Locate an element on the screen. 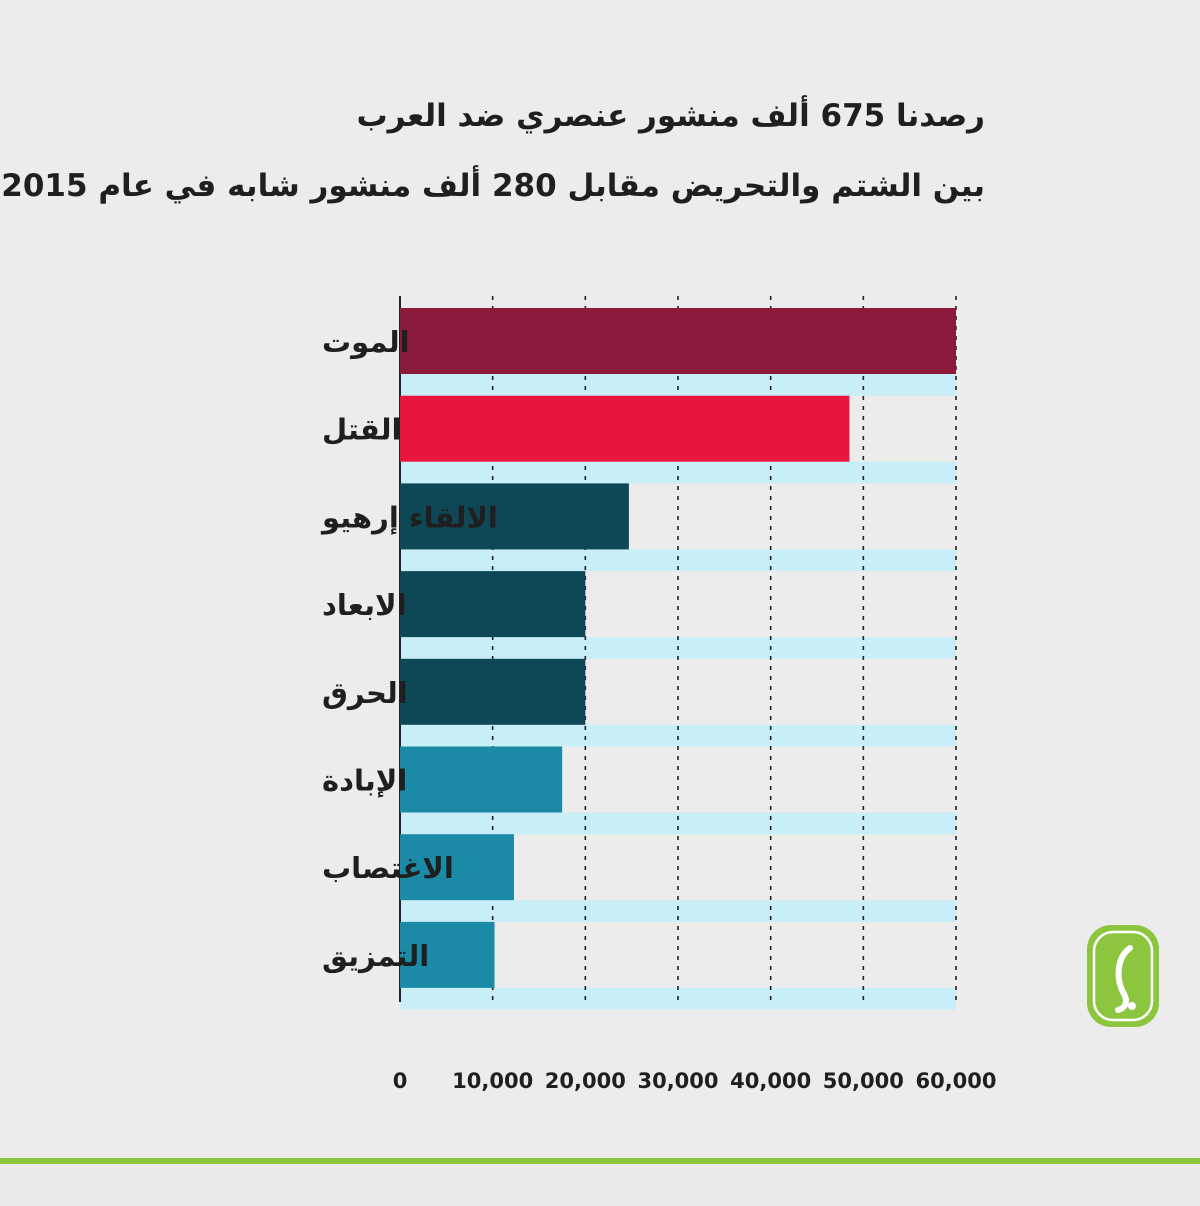 The height and width of the screenshot is (1206, 1200). category-label: الإبادة is located at coordinates (364, 781).